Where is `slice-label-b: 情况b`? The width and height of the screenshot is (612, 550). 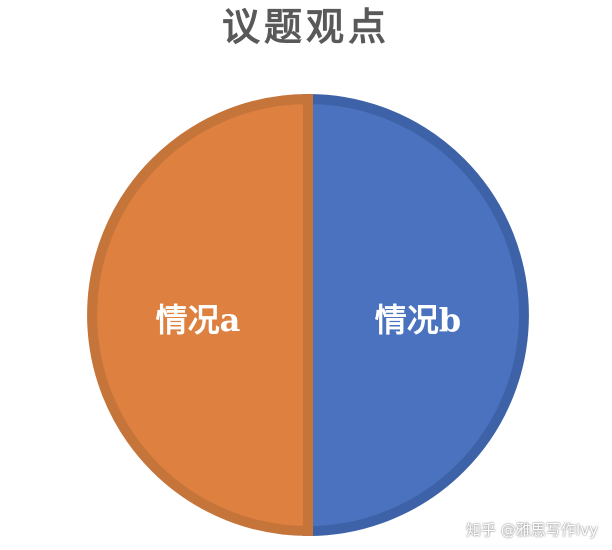 slice-label-b: 情况b is located at coordinates (418, 320).